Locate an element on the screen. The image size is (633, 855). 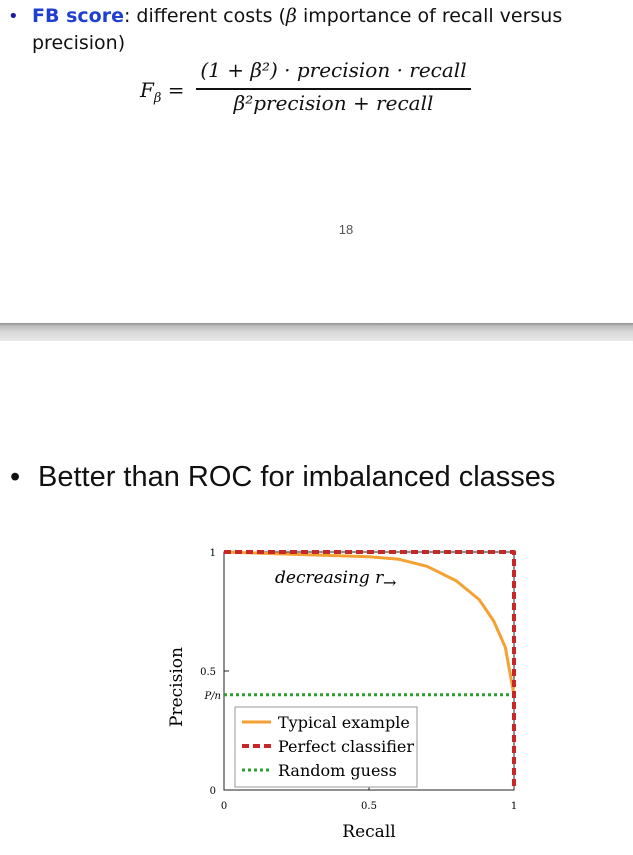
formula-denominator: β²precision + recall is located at coordinates (333, 103).